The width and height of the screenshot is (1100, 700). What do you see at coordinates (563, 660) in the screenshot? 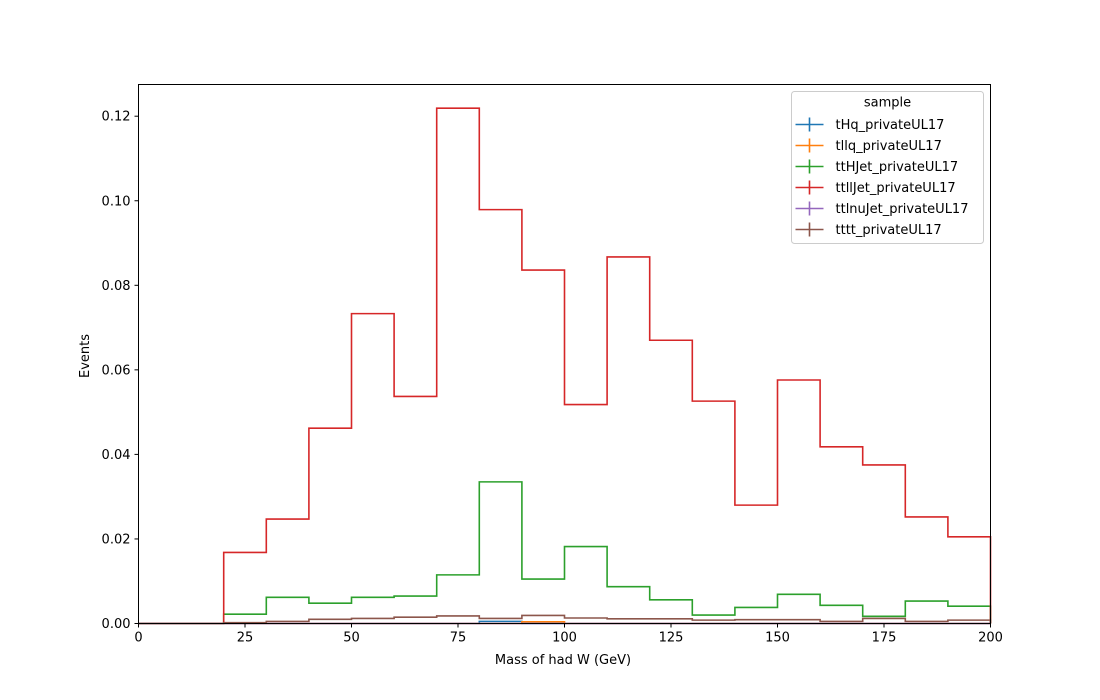
I see `x-axis-label: Mass of had W (GeV)` at bounding box center [563, 660].